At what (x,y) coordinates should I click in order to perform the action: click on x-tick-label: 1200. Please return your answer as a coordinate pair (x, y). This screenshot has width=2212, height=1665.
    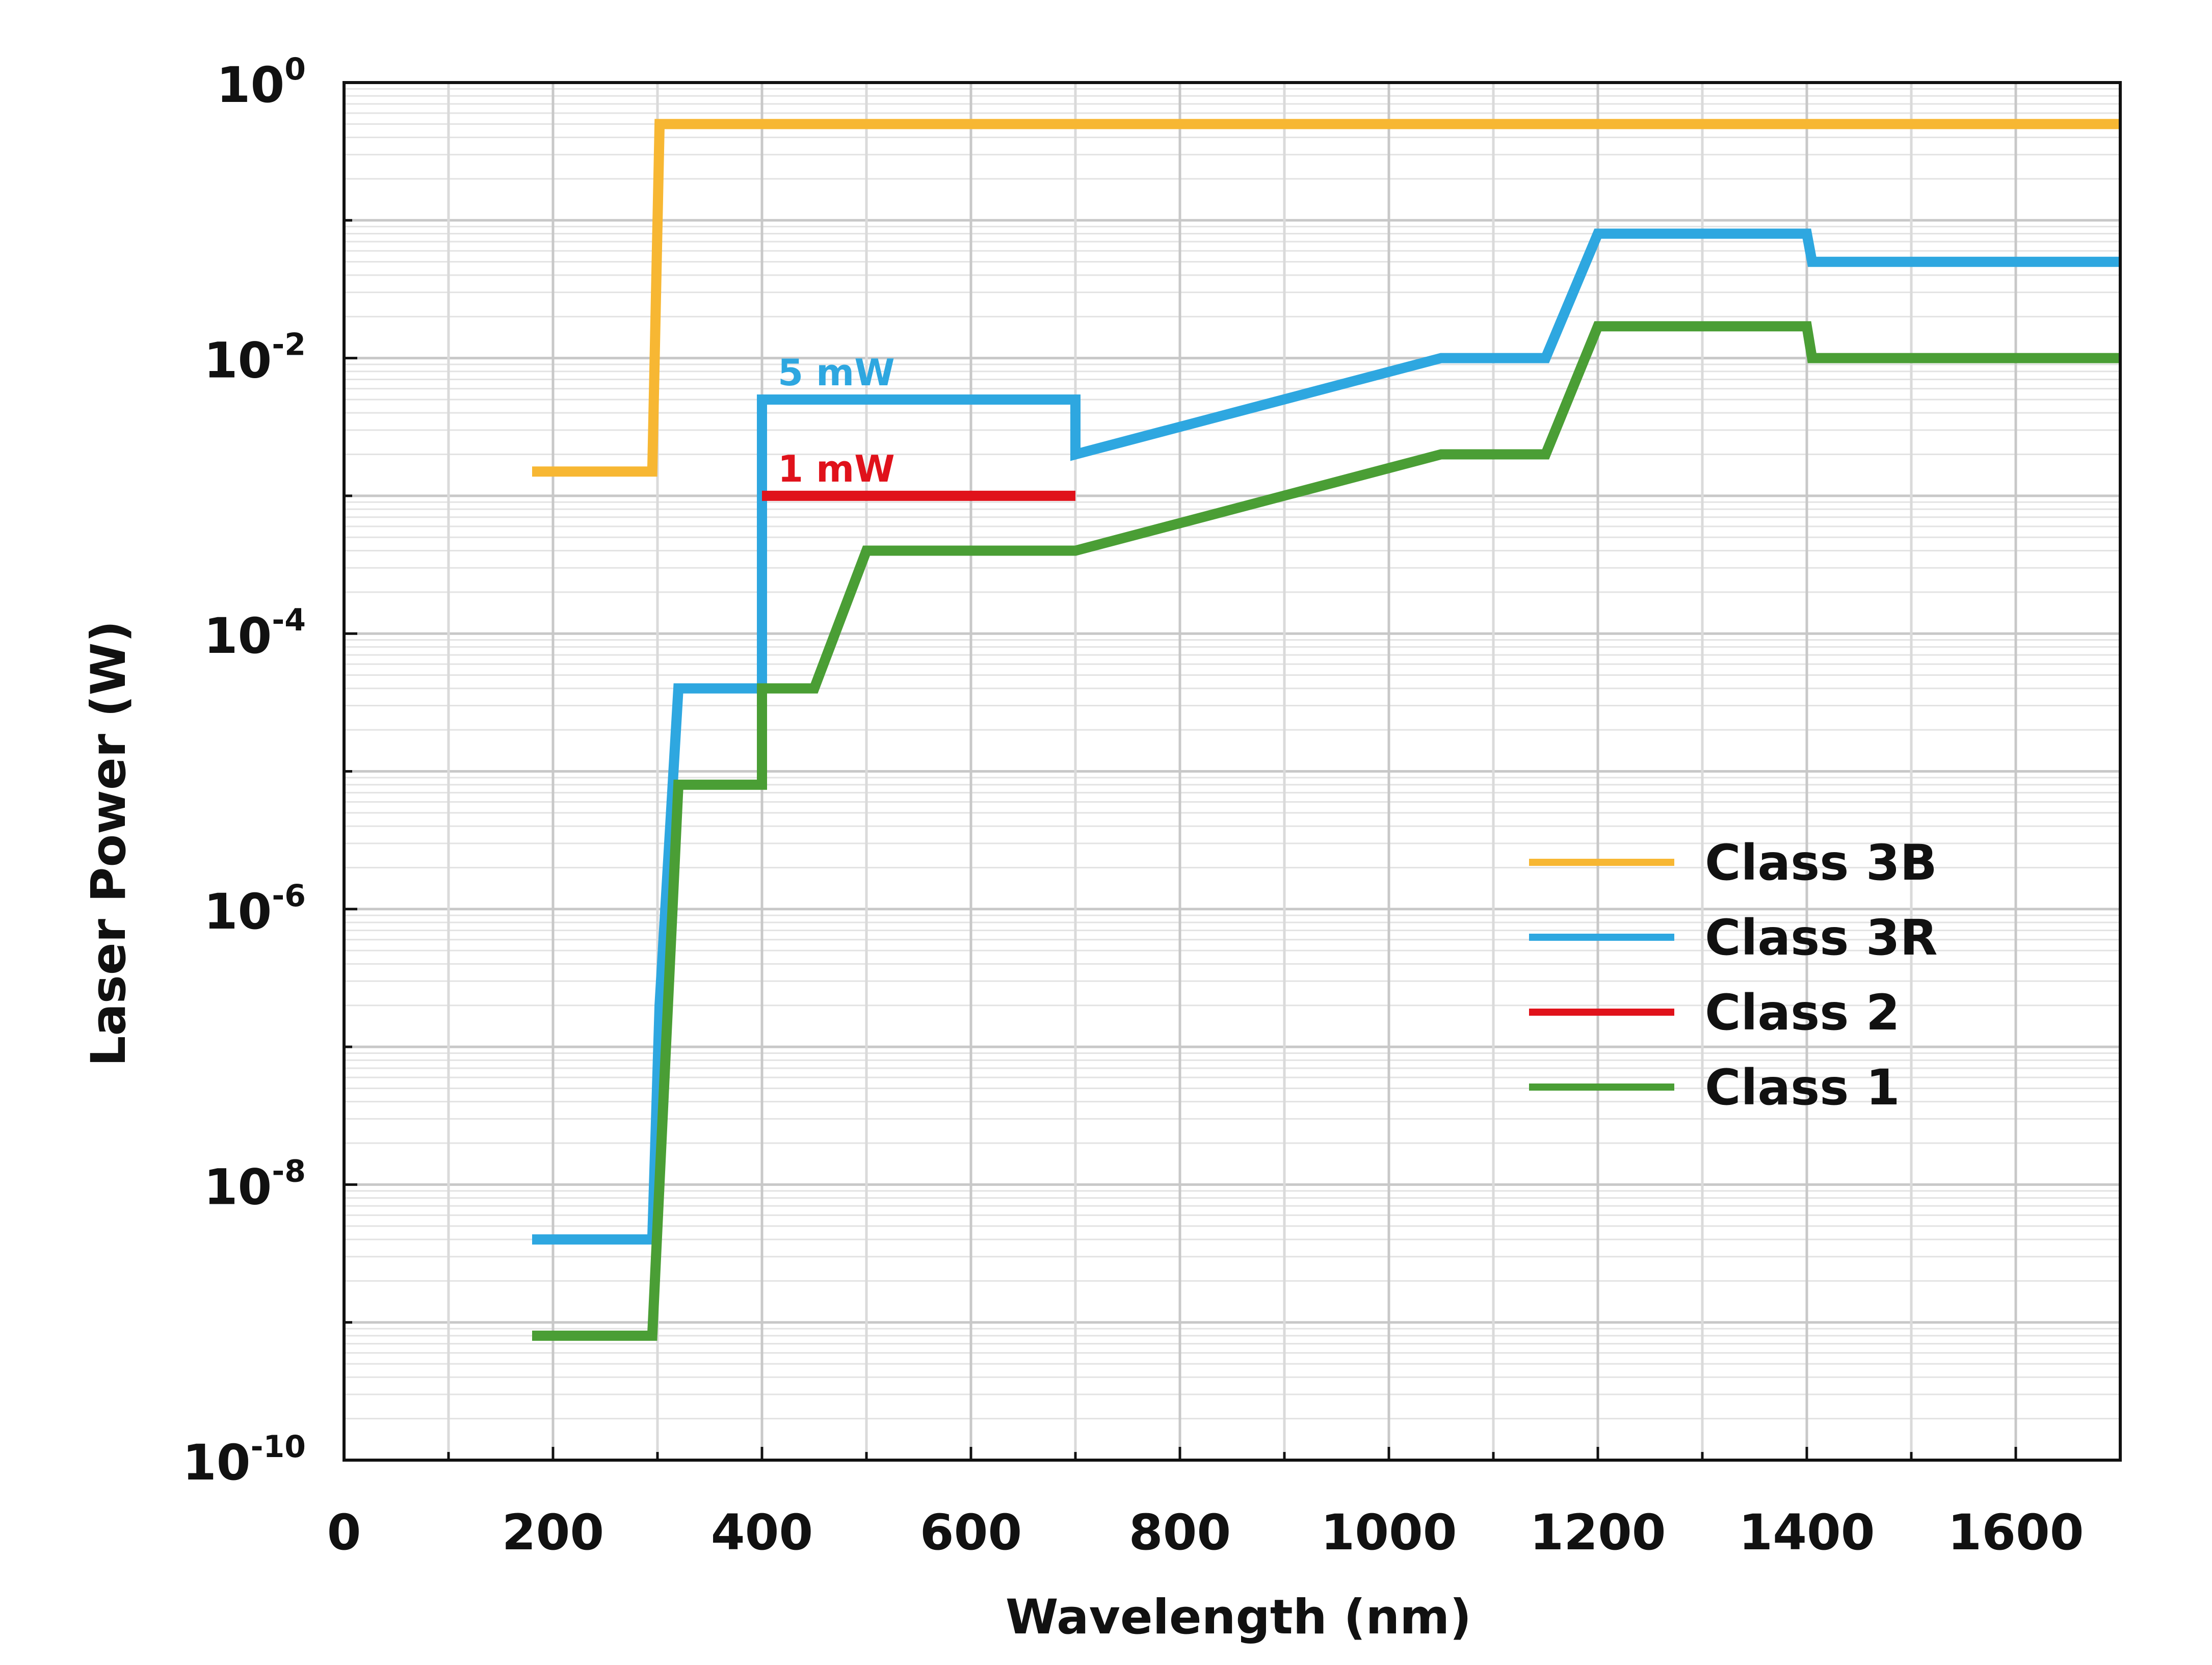
    Looking at the image, I should click on (1598, 1532).